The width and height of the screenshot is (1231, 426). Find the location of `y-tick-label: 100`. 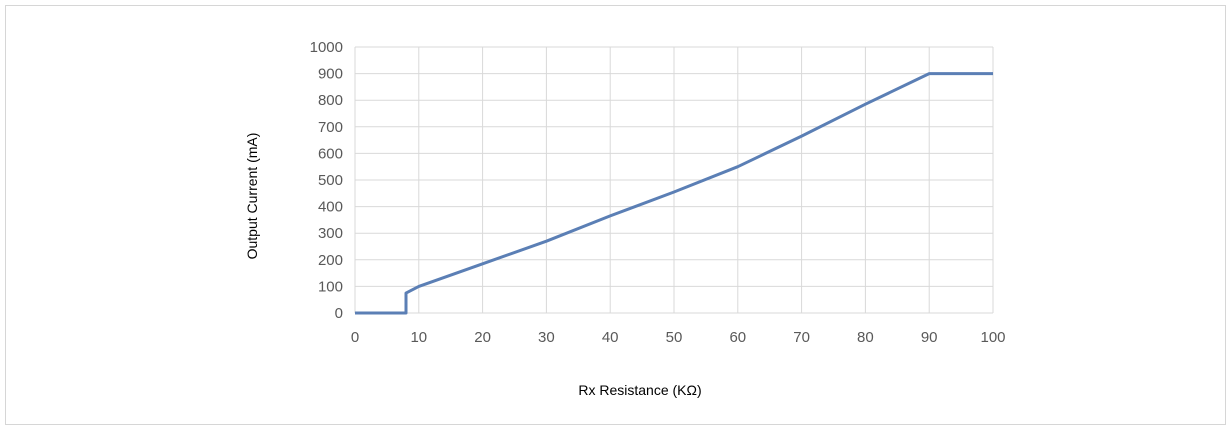

y-tick-label: 100 is located at coordinates (330, 286).